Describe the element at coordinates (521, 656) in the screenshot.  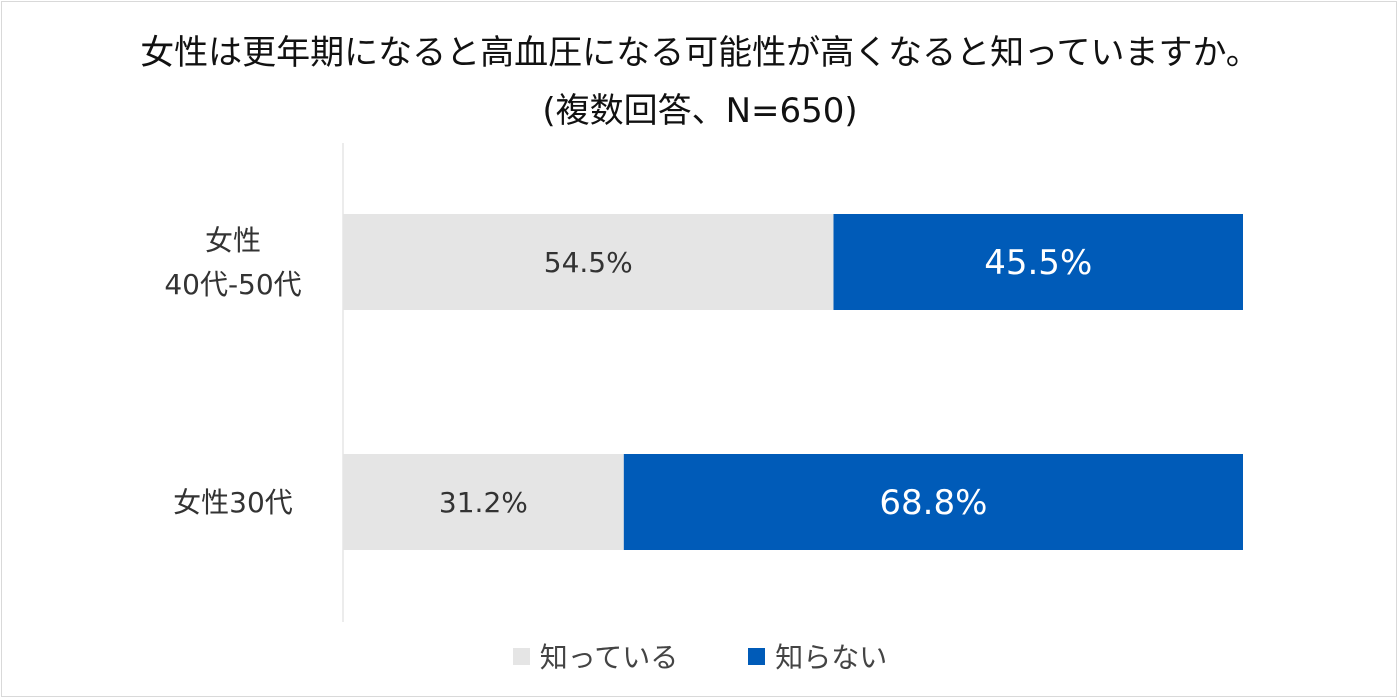
I see `legend-swatch-know` at that location.